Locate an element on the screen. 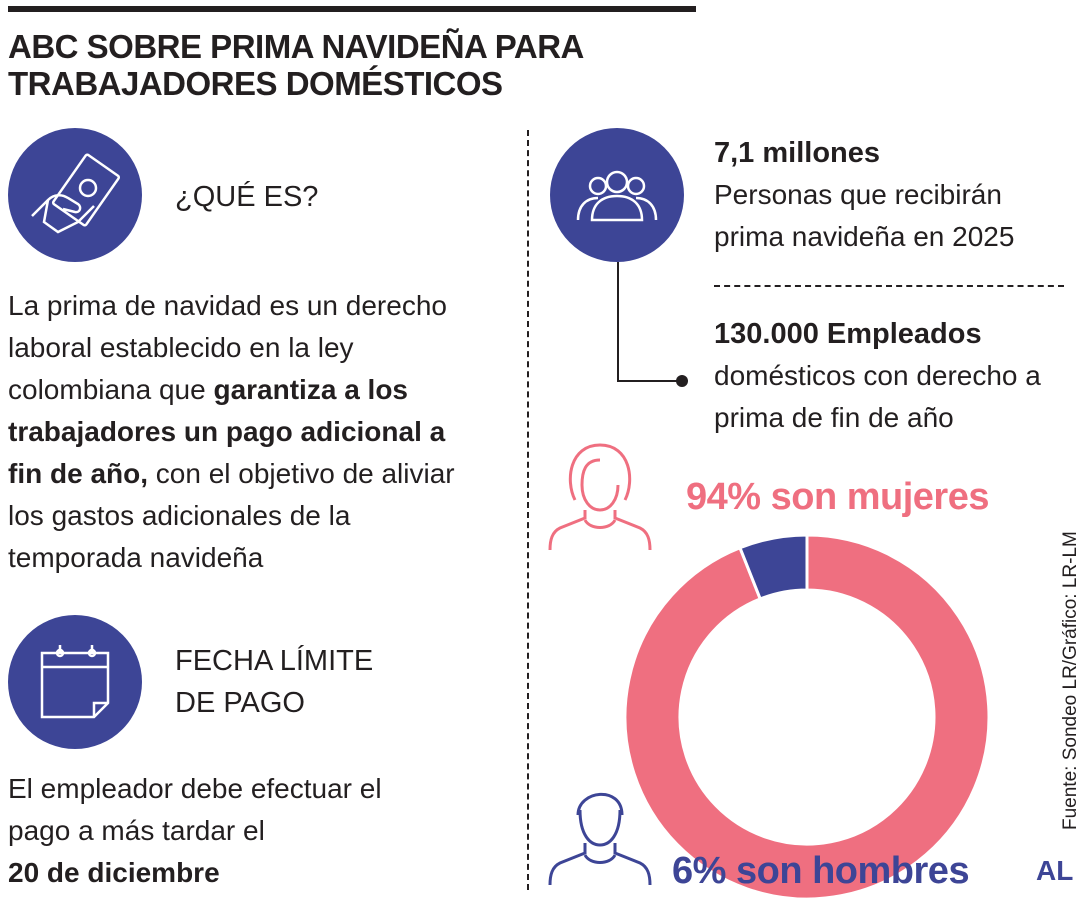  stat-value: 130.000 Empleados is located at coordinates (848, 334).